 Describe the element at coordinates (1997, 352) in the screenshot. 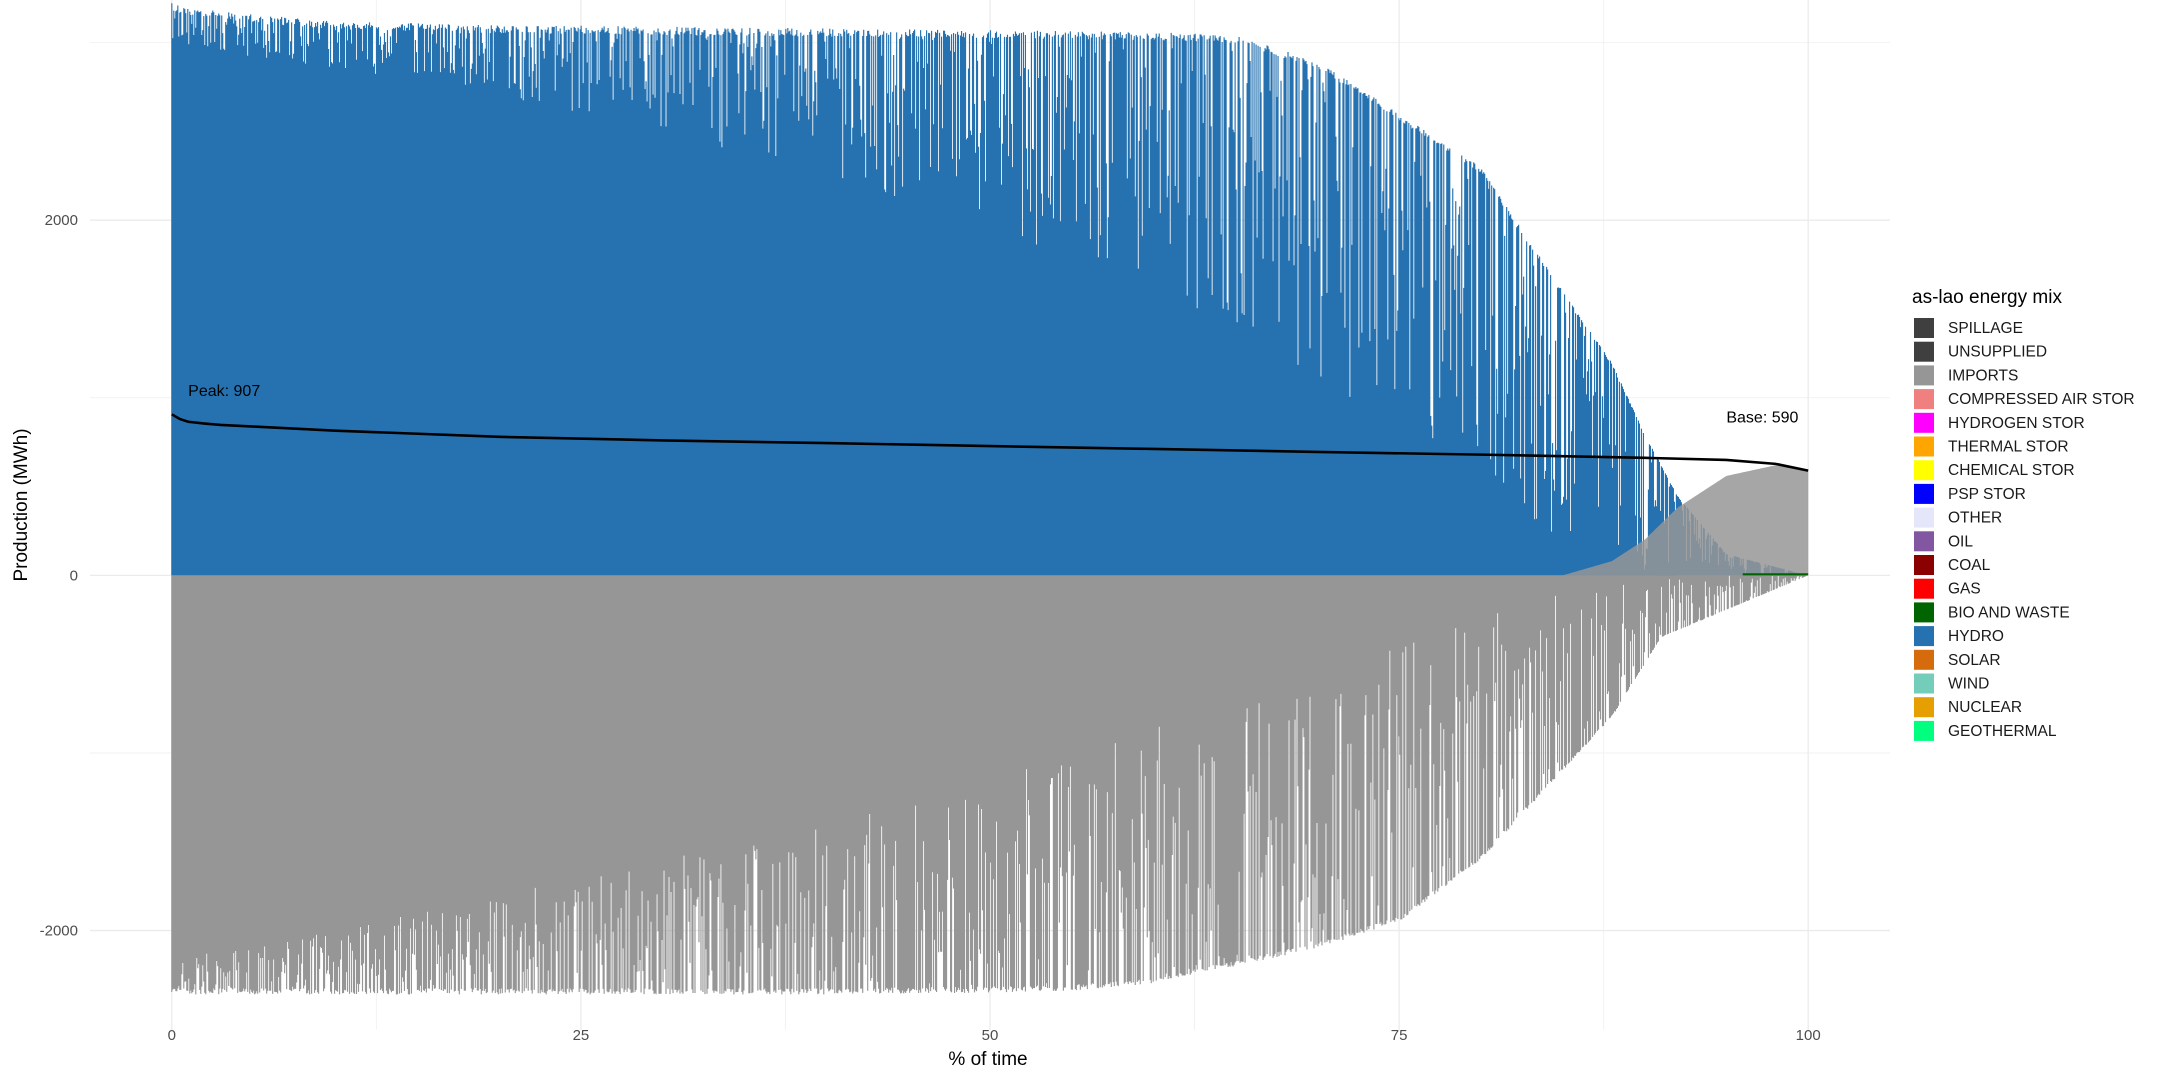

I see `legend-label: UNSUPPLIED` at that location.